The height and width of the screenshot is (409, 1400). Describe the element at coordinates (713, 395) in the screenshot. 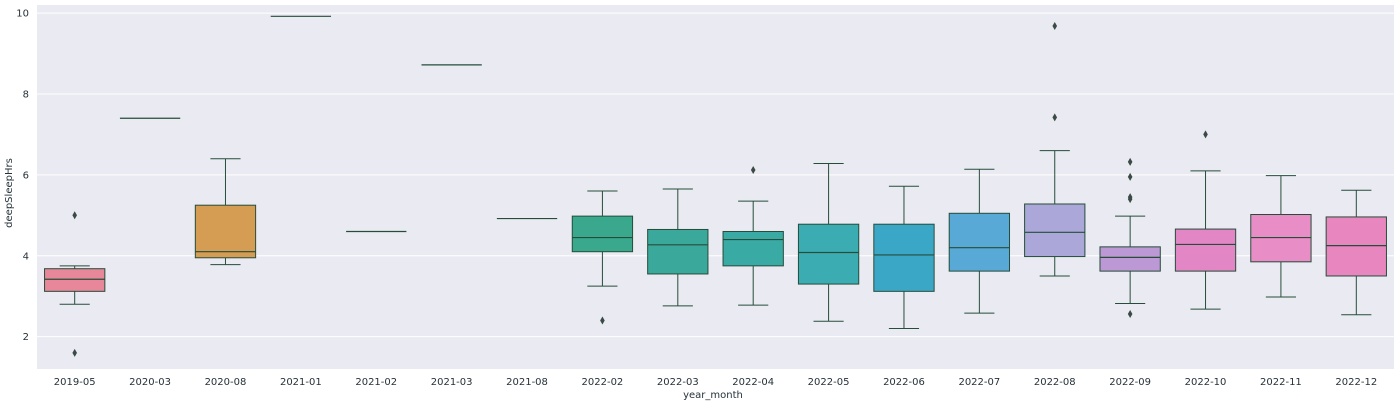

I see `x-axis-label: year_month` at that location.